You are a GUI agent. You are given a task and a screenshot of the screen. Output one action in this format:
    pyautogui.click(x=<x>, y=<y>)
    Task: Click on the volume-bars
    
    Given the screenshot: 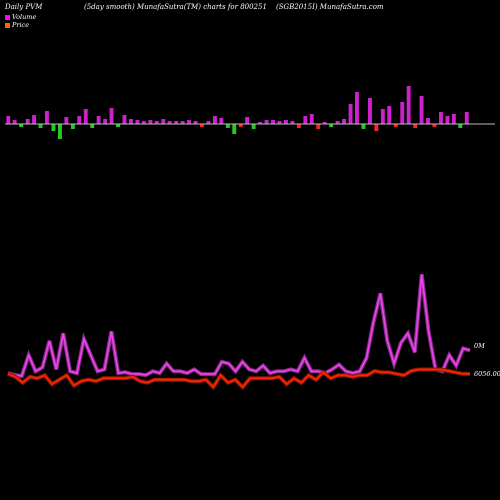 What is the action you would take?
    pyautogui.click(x=237, y=112)
    